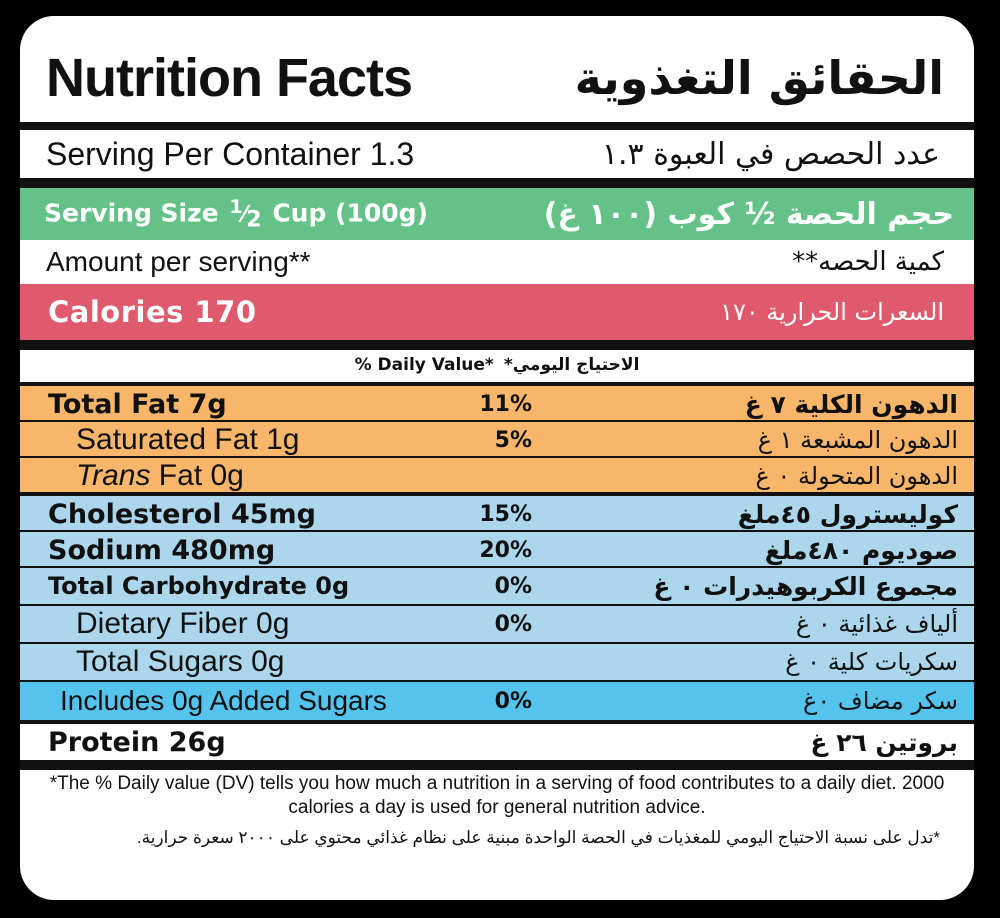 This screenshot has height=918, width=1000. What do you see at coordinates (178, 261) in the screenshot?
I see `amount-per-serving-en: Amount per serving**` at bounding box center [178, 261].